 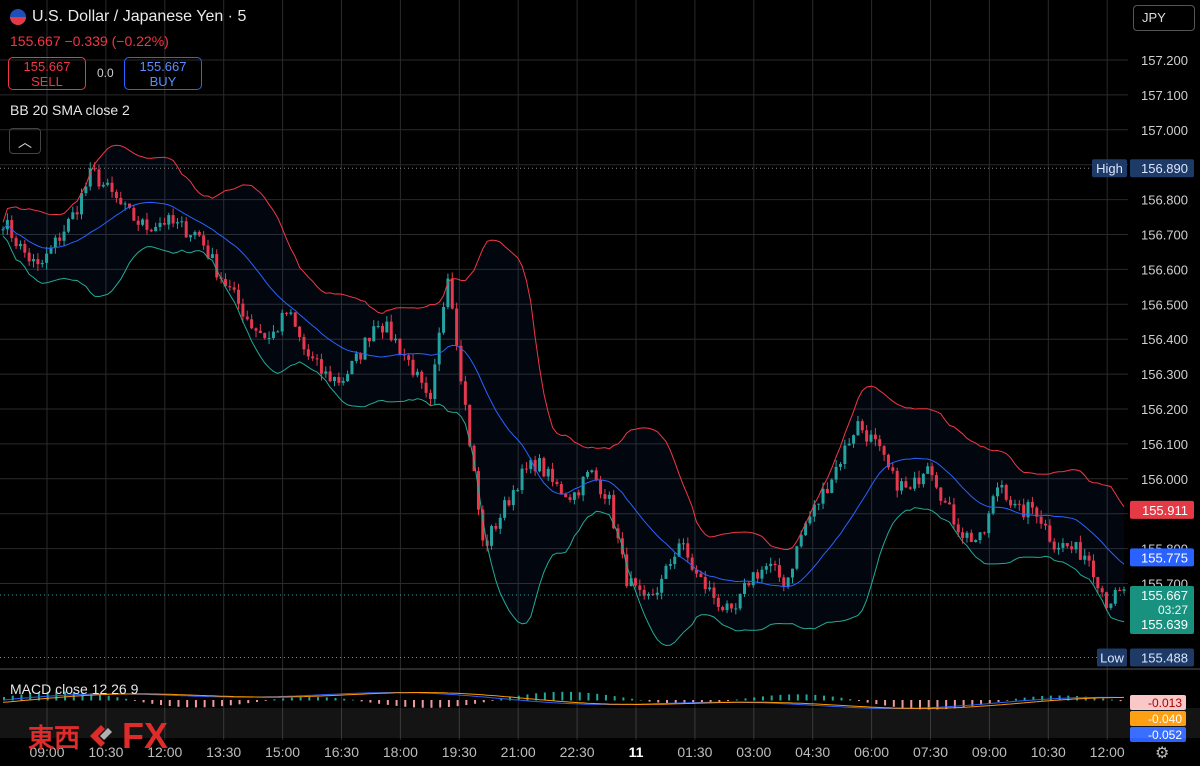 What do you see at coordinates (86, 41) in the screenshot?
I see `change-value: −0.339` at bounding box center [86, 41].